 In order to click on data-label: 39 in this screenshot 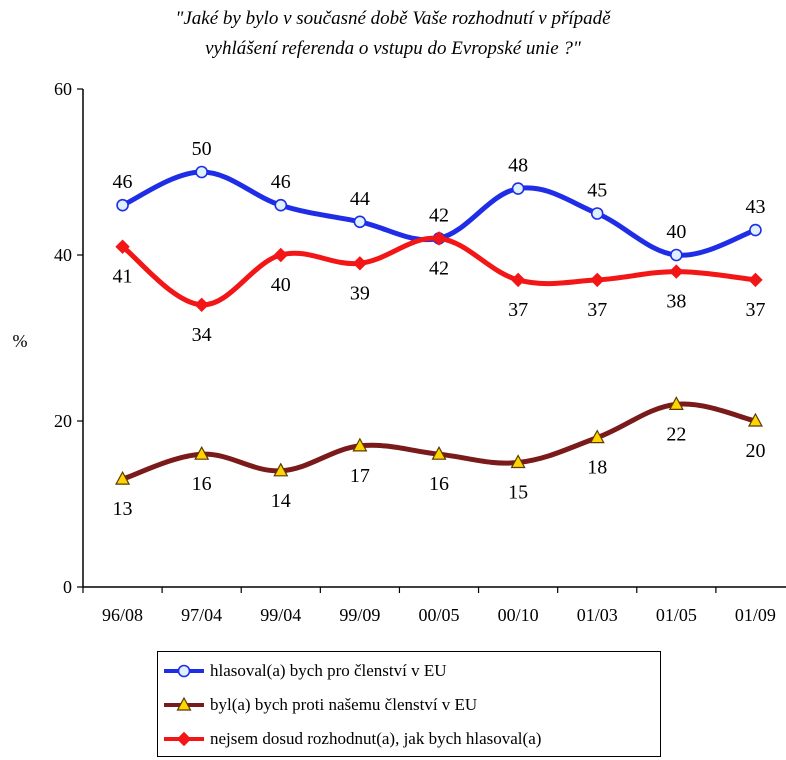, I will do `click(360, 293)`.